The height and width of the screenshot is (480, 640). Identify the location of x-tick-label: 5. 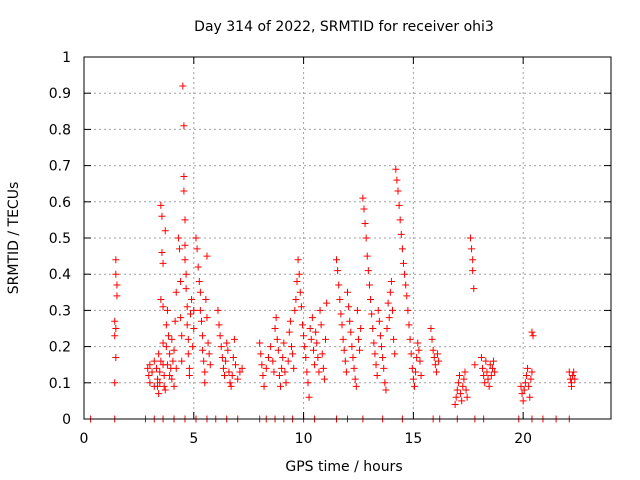
(193, 439).